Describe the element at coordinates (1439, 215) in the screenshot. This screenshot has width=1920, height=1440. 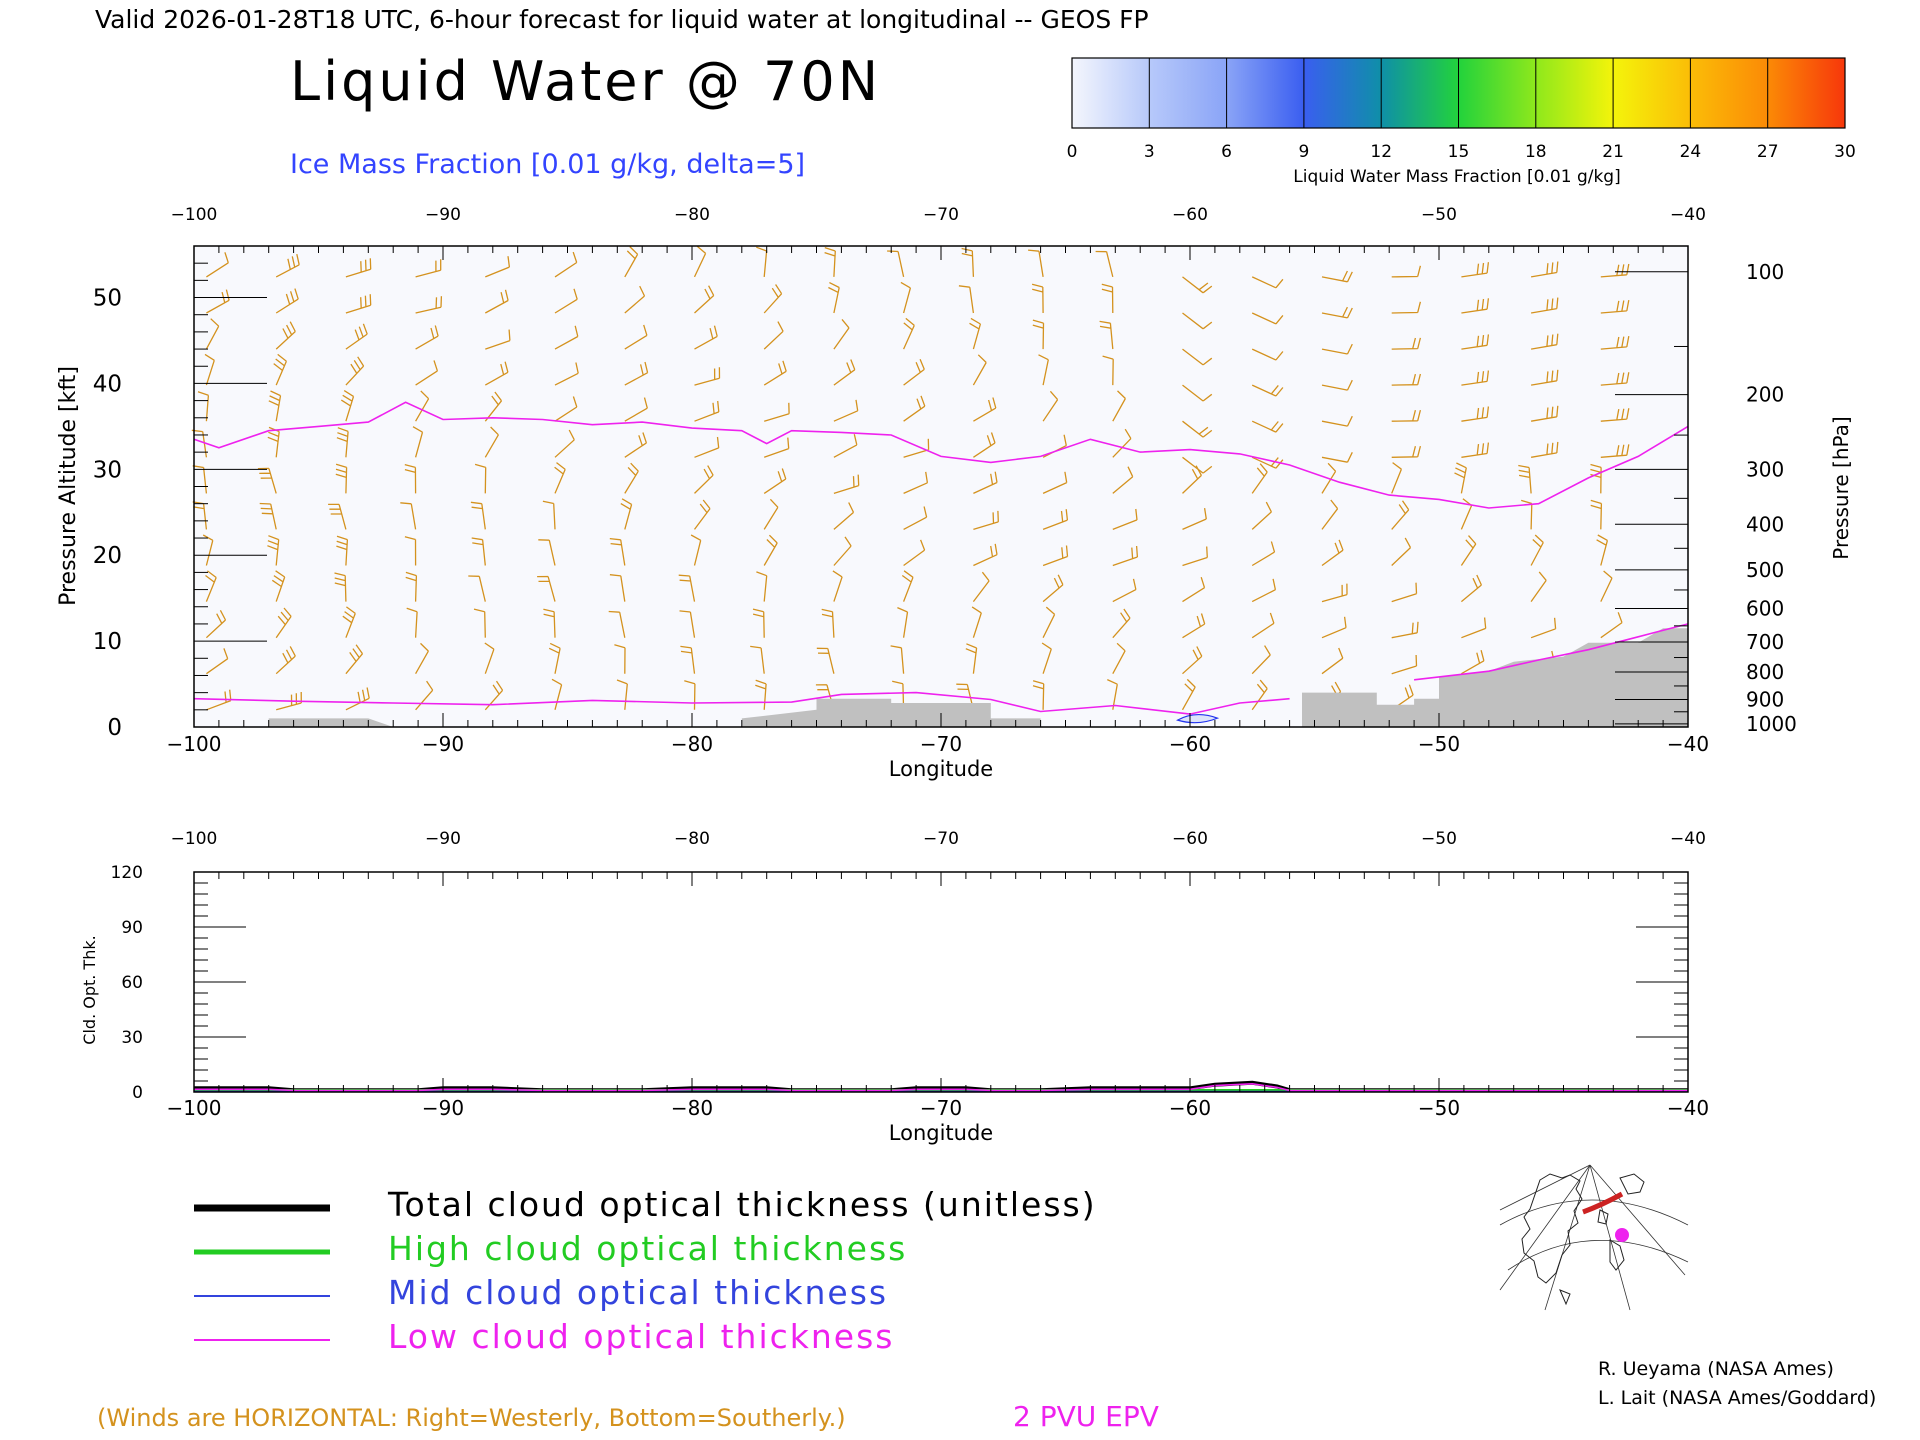
I see `x-tick-label-top: −50` at that location.